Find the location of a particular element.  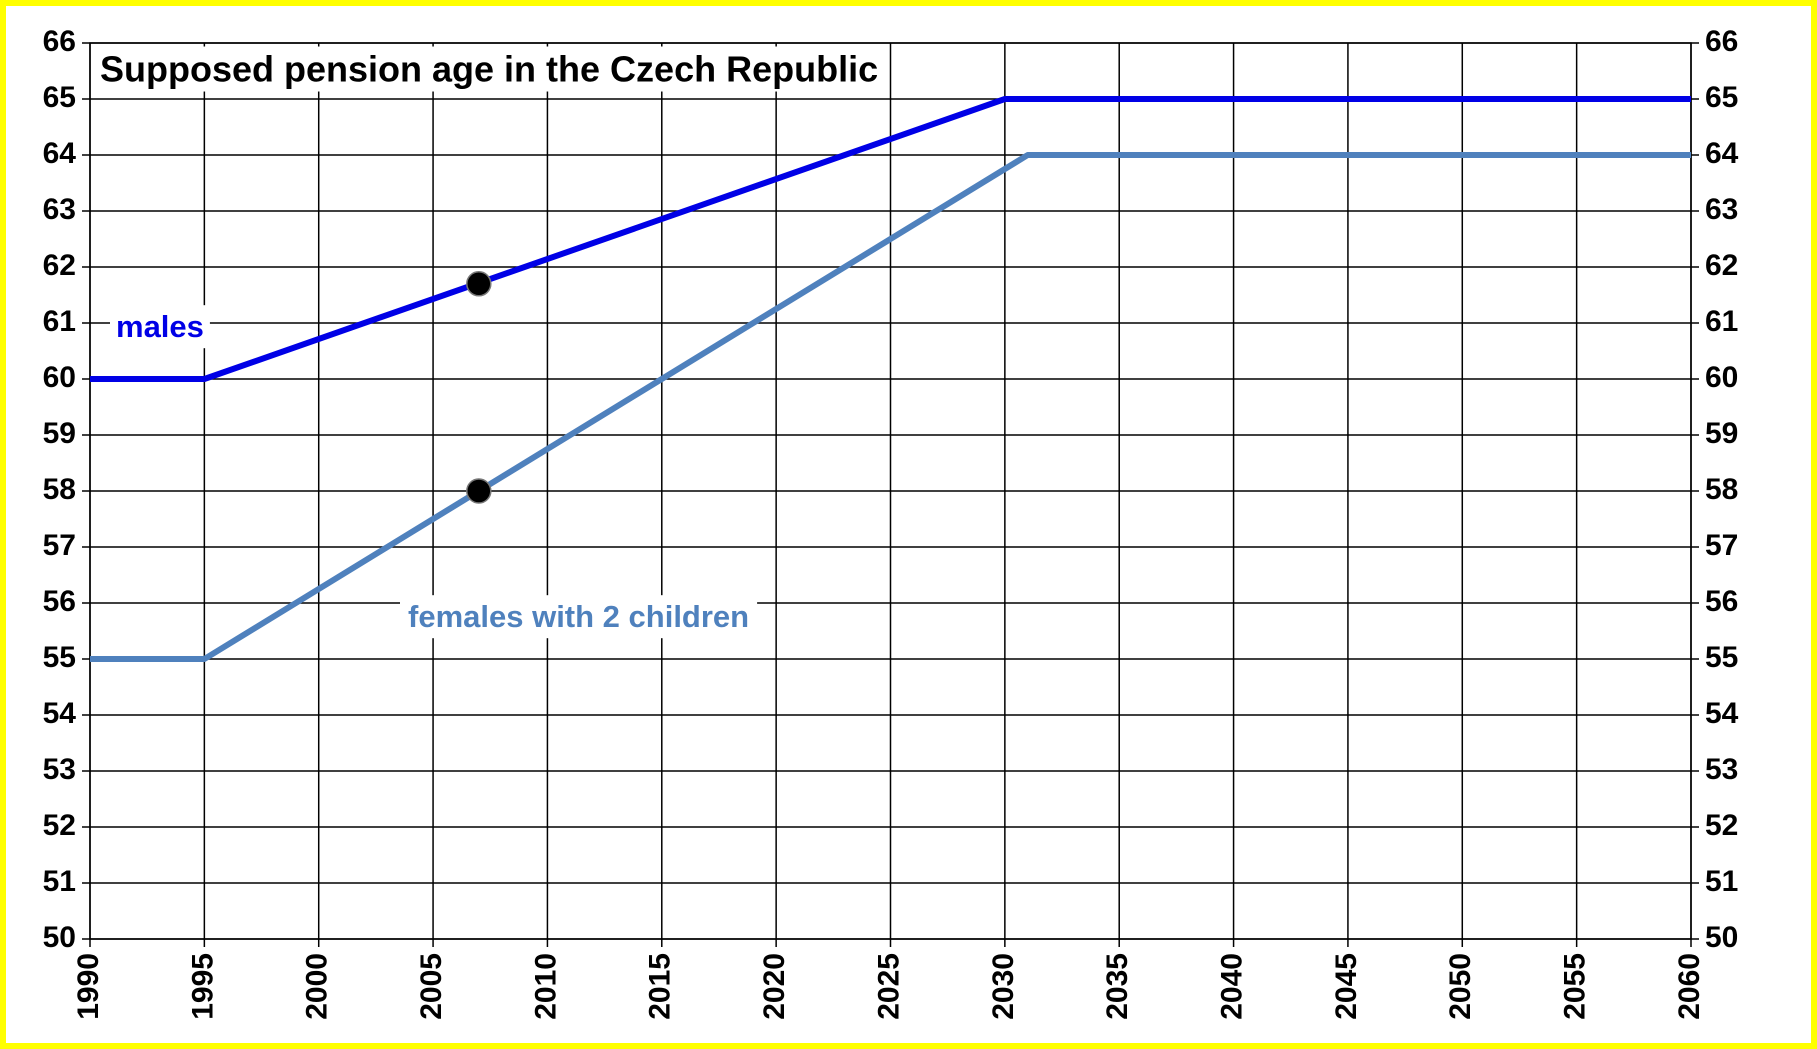

y2-tick-label: 66 is located at coordinates (1721, 41).